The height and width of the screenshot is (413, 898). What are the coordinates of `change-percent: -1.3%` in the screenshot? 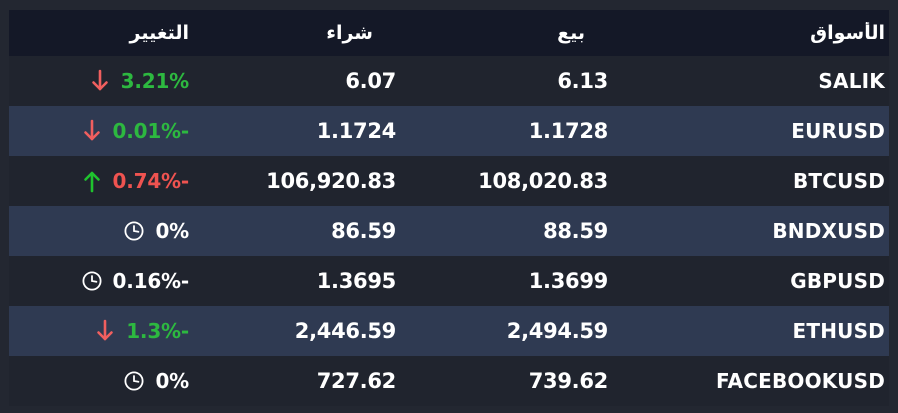 It's located at (157, 331).